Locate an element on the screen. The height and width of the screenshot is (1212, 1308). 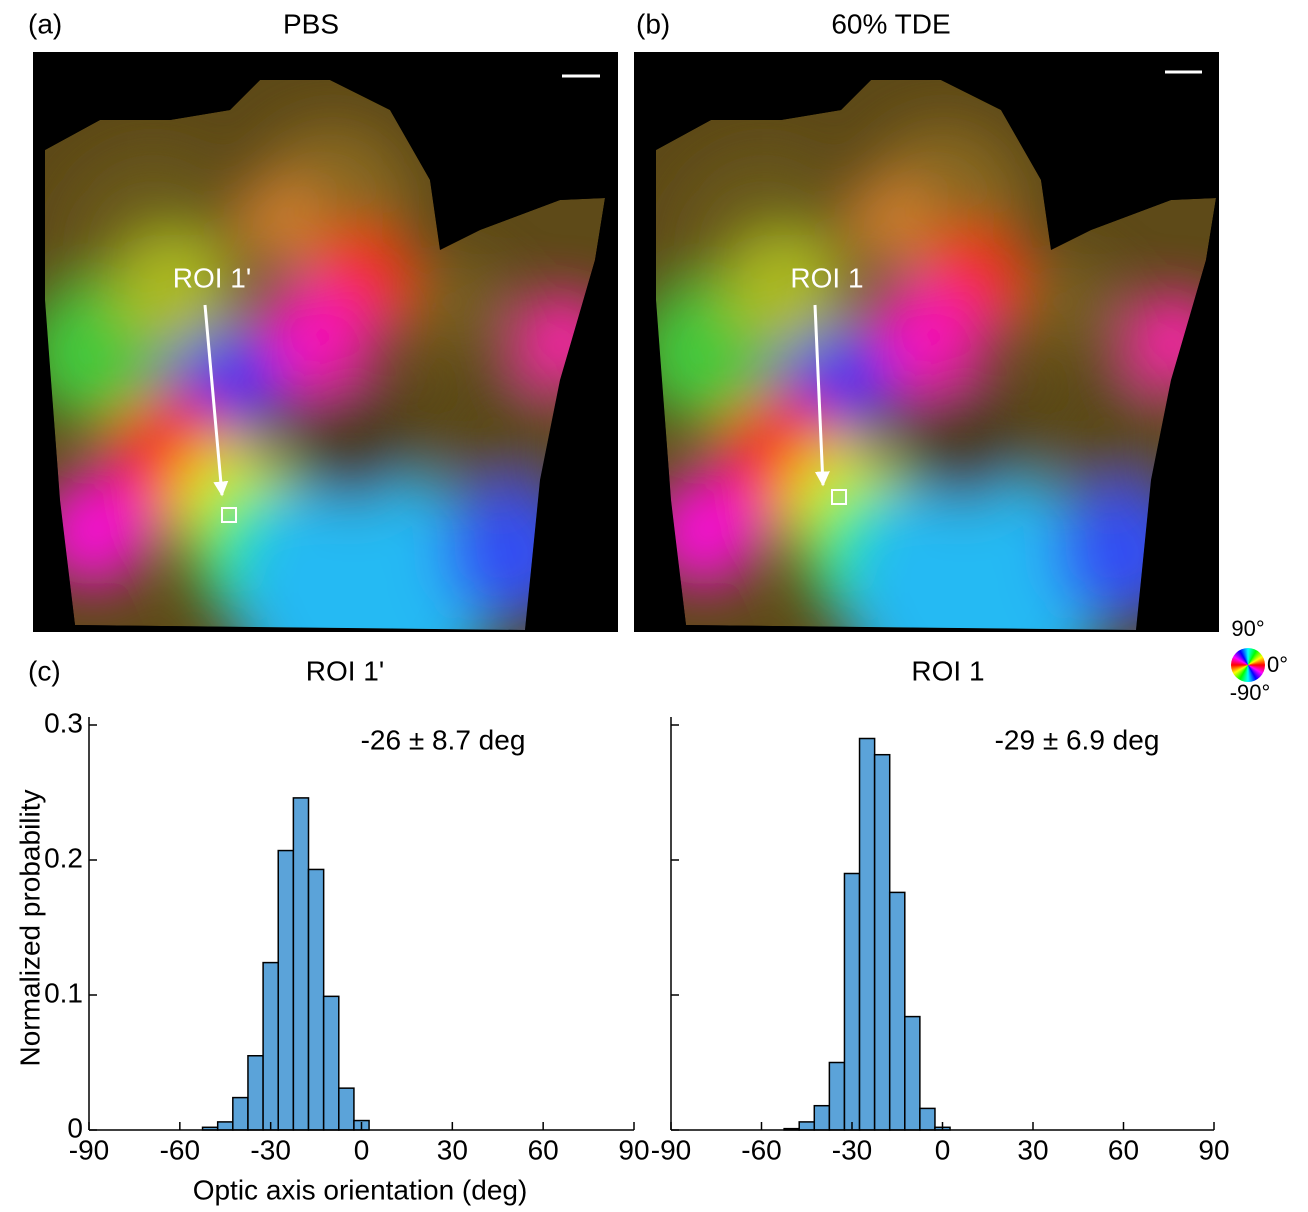
y-tick-label: 0.1 is located at coordinates (63, 992).